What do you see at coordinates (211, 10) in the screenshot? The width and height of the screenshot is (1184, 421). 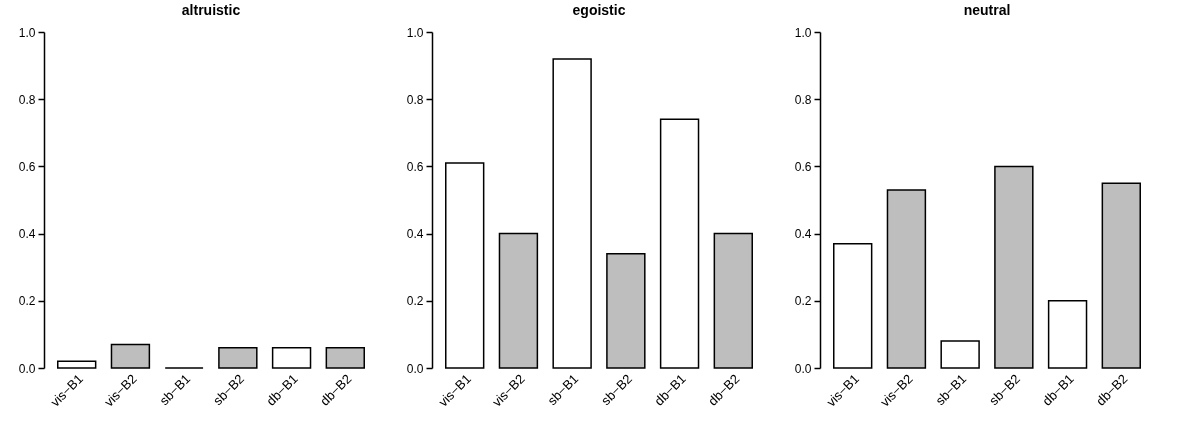 I see `chart-title: altruistic` at bounding box center [211, 10].